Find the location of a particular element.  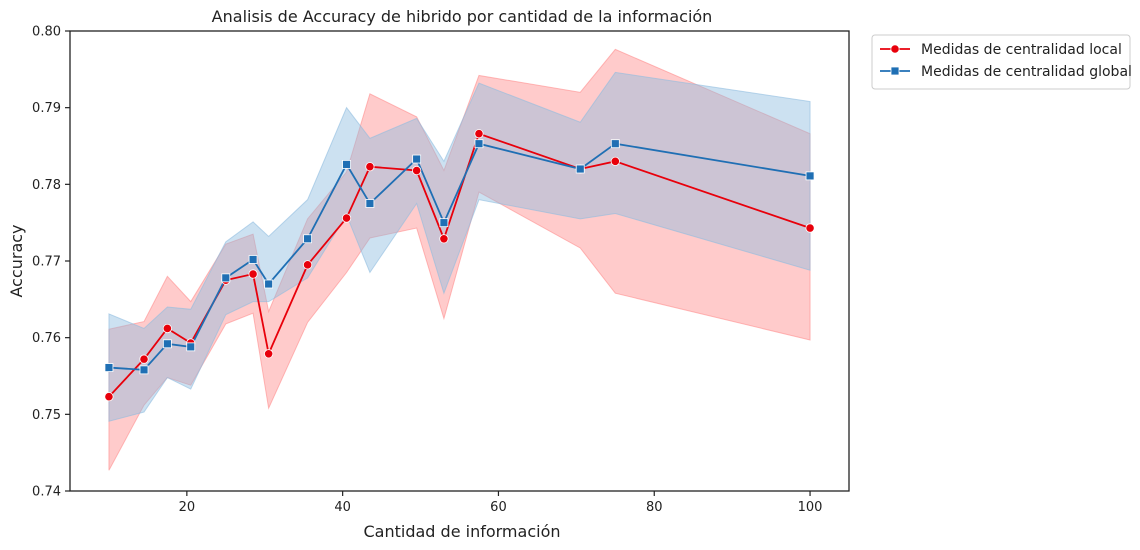

legend-box is located at coordinates (1001, 62).